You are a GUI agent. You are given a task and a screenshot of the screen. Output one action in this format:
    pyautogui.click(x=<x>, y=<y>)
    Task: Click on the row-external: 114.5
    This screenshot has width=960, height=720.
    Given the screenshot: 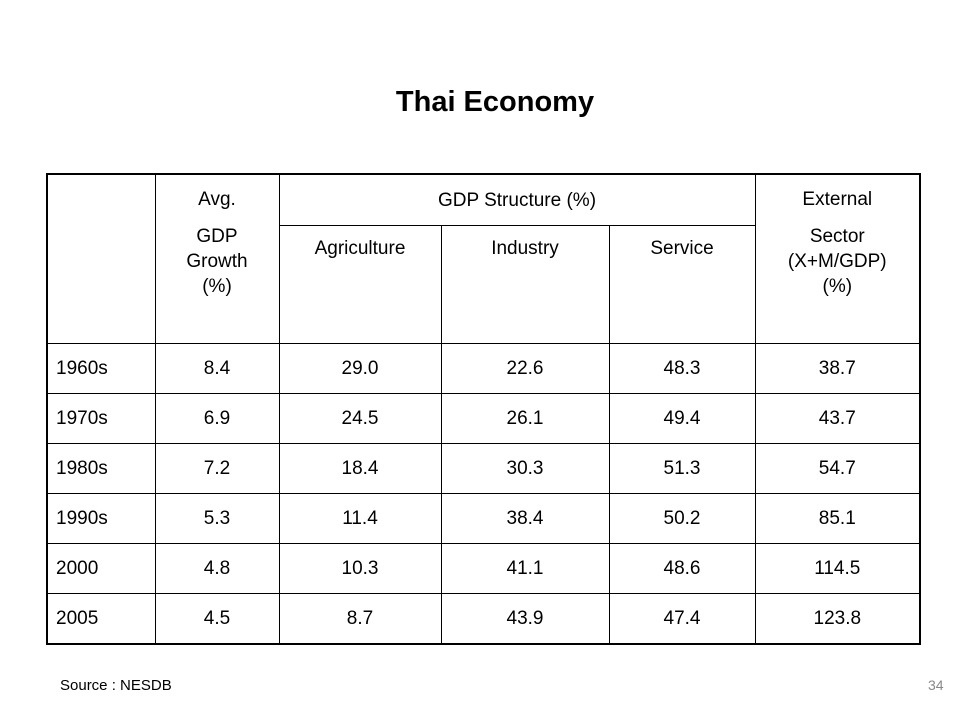 What is the action you would take?
    pyautogui.click(x=837, y=568)
    